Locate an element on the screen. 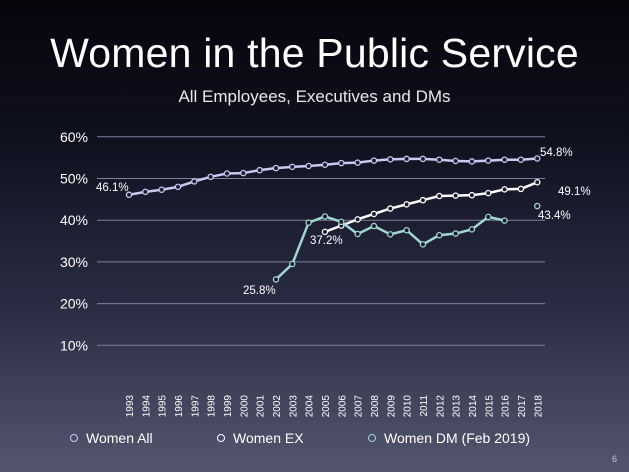 The width and height of the screenshot is (629, 472). legend-item-women-all: Women All is located at coordinates (111, 438).